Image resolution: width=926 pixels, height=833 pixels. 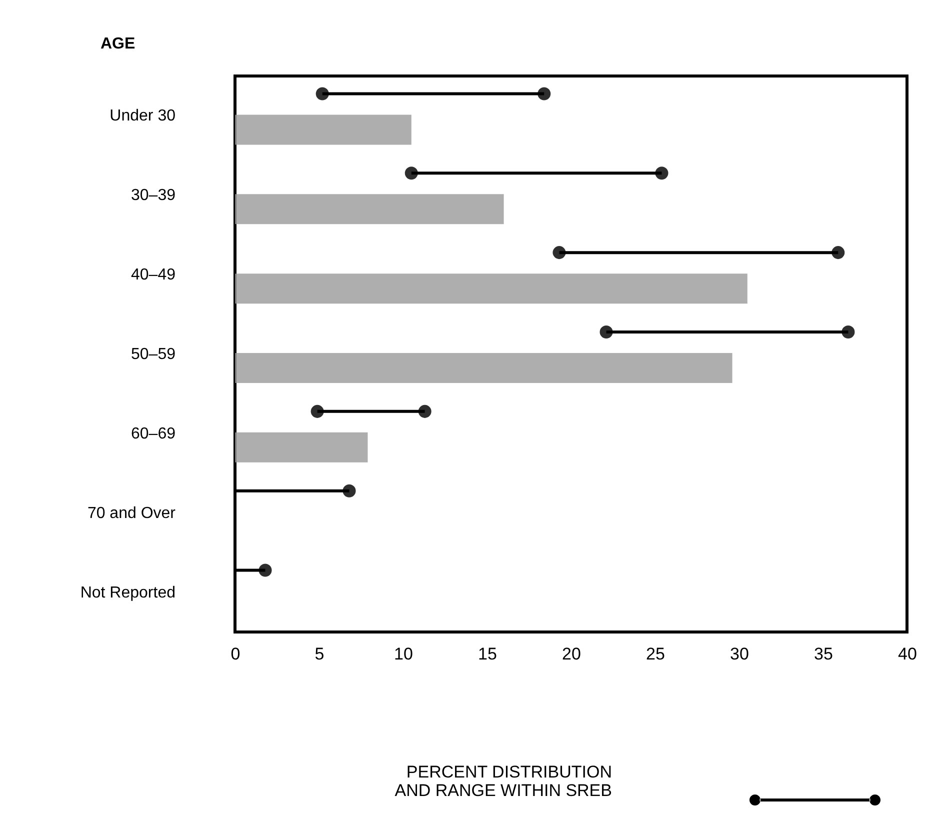 I want to click on text: PERCENT DISTRIBUTION AND RANGE WITHIN SREB, so click(x=503, y=781).